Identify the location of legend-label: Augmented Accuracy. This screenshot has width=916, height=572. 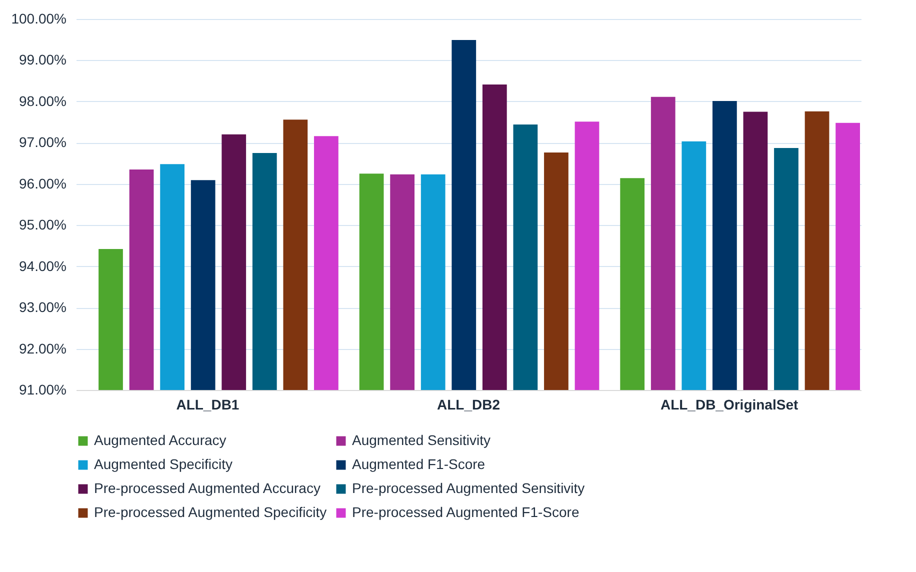
(160, 440).